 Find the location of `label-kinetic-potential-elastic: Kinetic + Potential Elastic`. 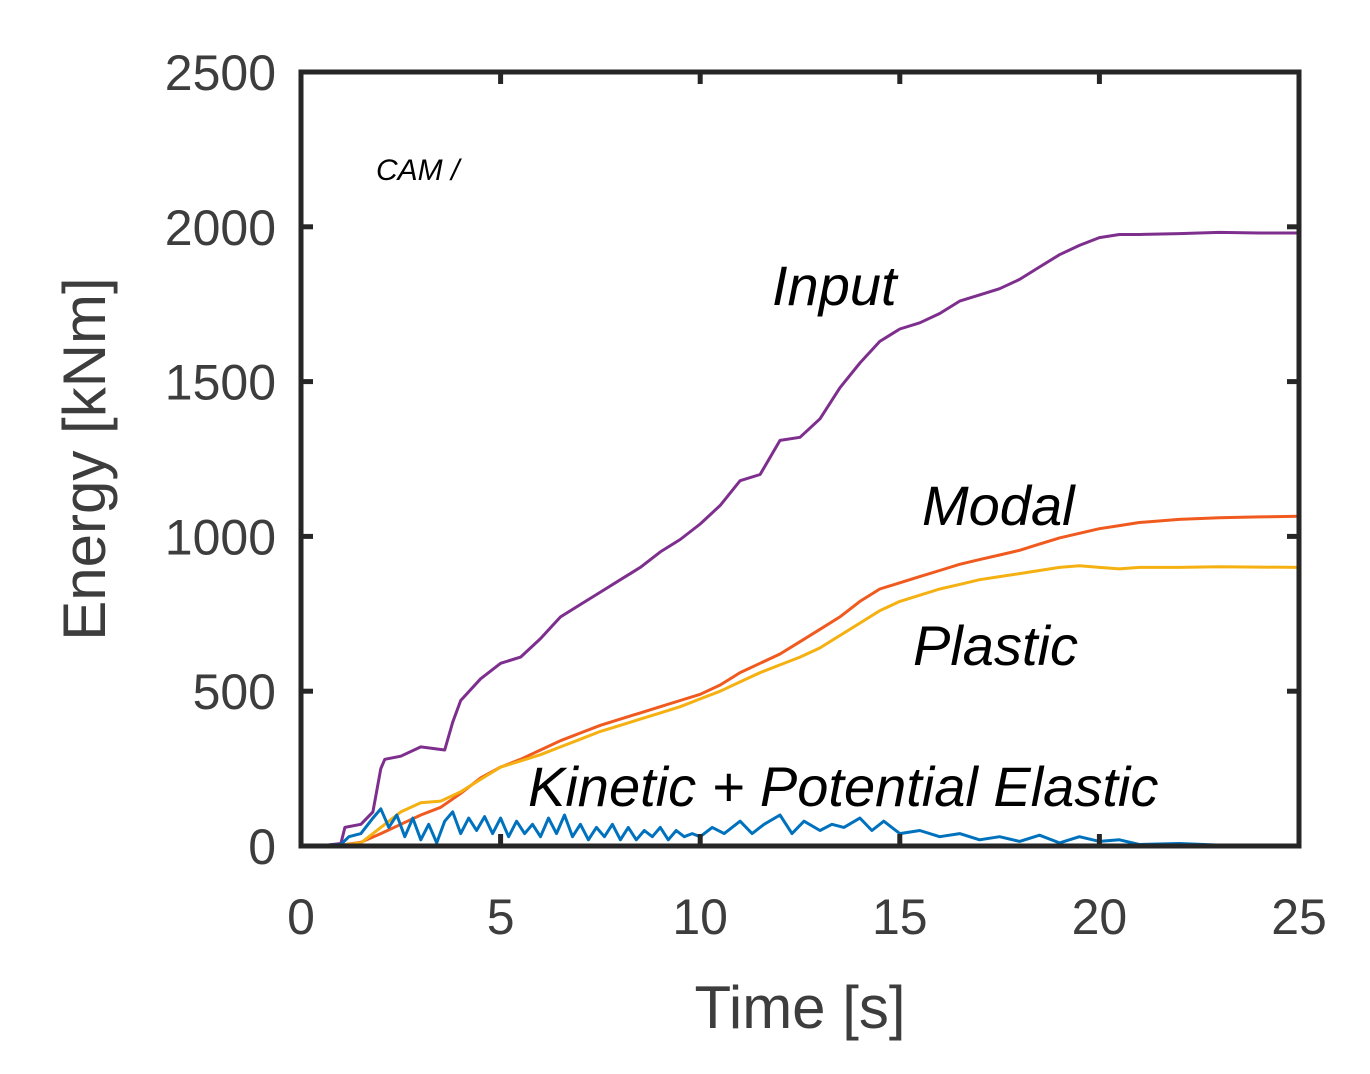

label-kinetic-potential-elastic: Kinetic + Potential Elastic is located at coordinates (843, 786).